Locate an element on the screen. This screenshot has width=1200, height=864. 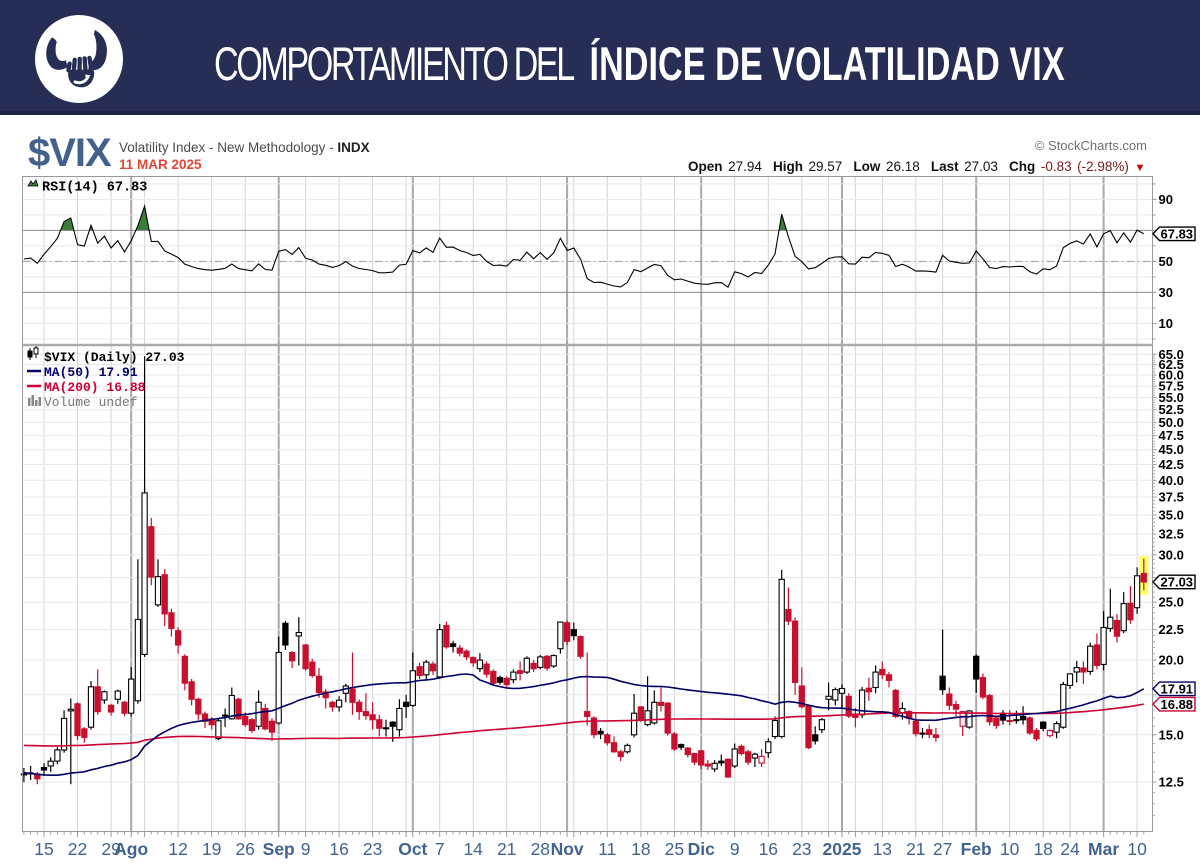
svg-text: MA(50) 17.91 is located at coordinates (91, 372).